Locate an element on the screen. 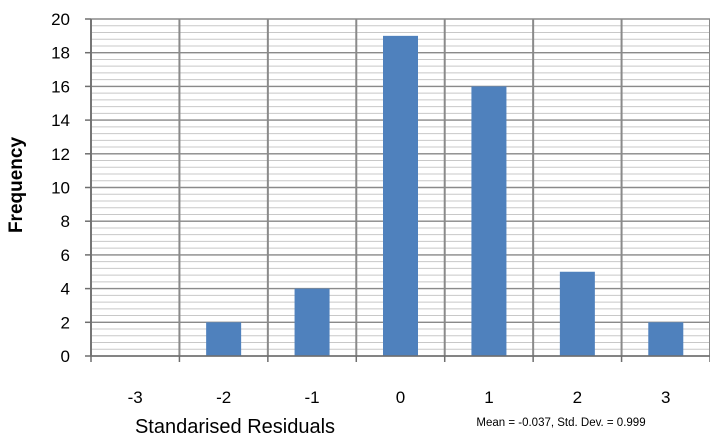 This screenshot has height=438, width=710. y-tick-label: 8 is located at coordinates (65, 221).